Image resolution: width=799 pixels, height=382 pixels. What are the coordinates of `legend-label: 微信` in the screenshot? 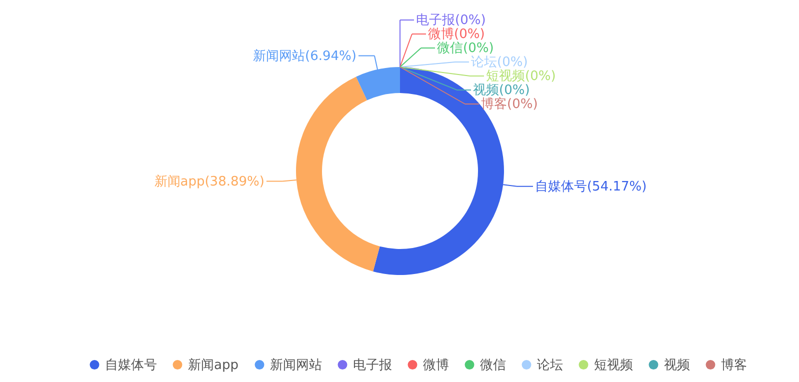 It's located at (493, 365).